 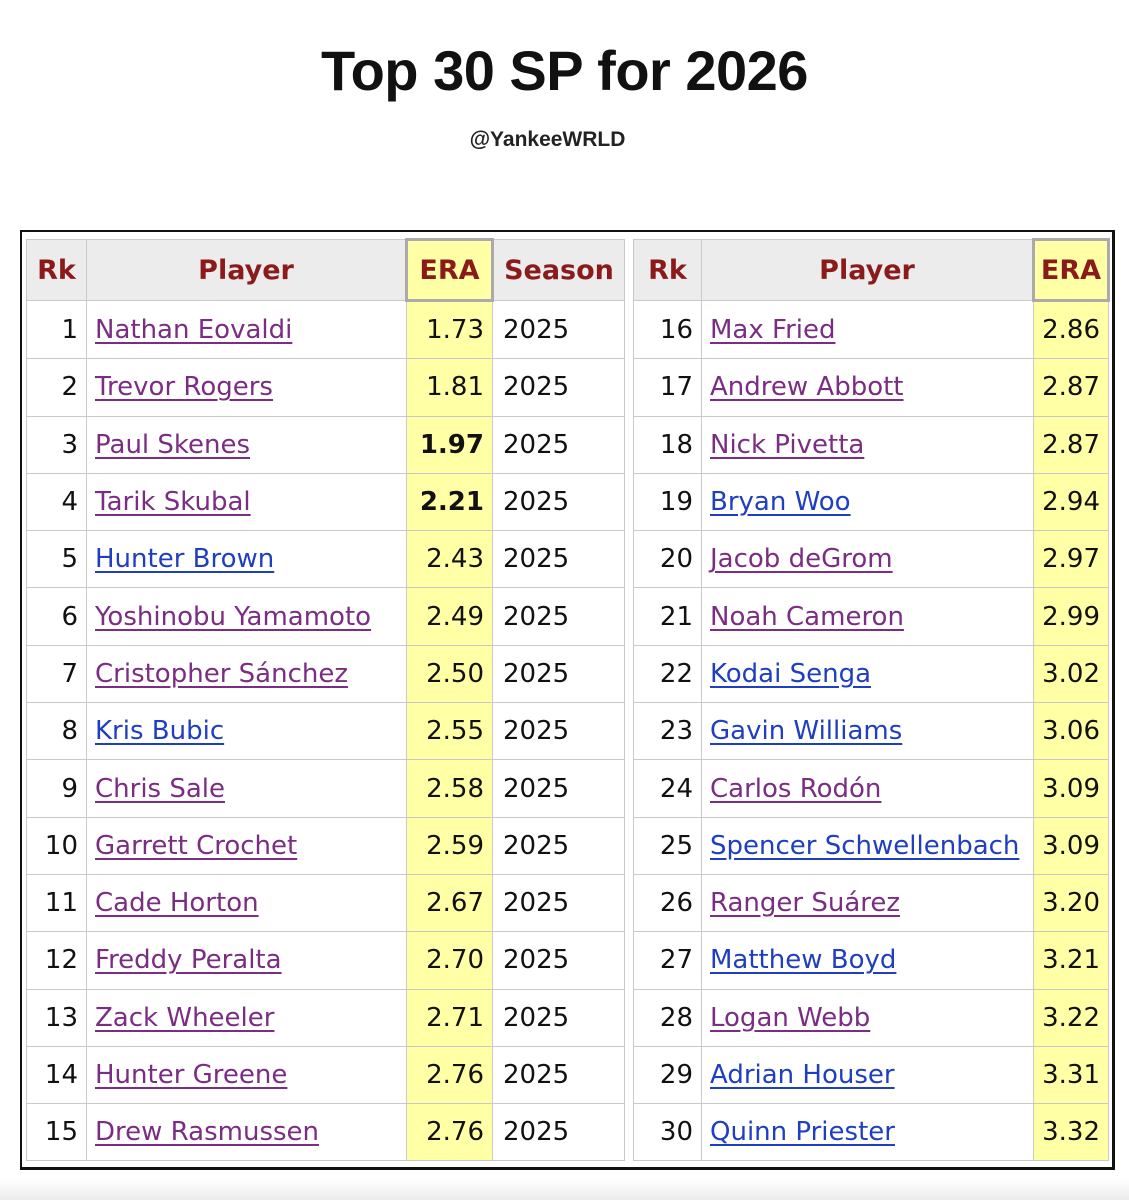 I want to click on era-cell: 3.06, so click(x=1071, y=731).